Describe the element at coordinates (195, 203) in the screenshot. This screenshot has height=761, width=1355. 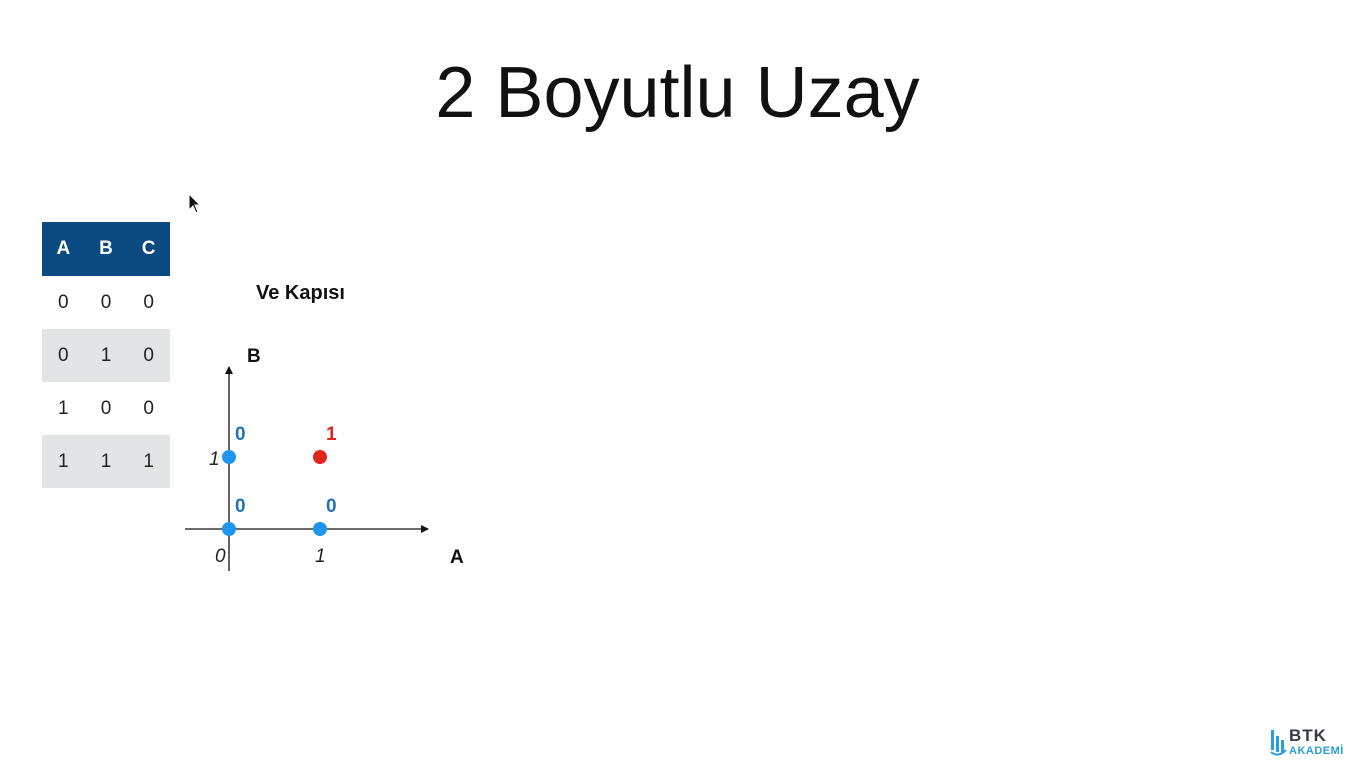
I see `mouse-pointer-icon` at that location.